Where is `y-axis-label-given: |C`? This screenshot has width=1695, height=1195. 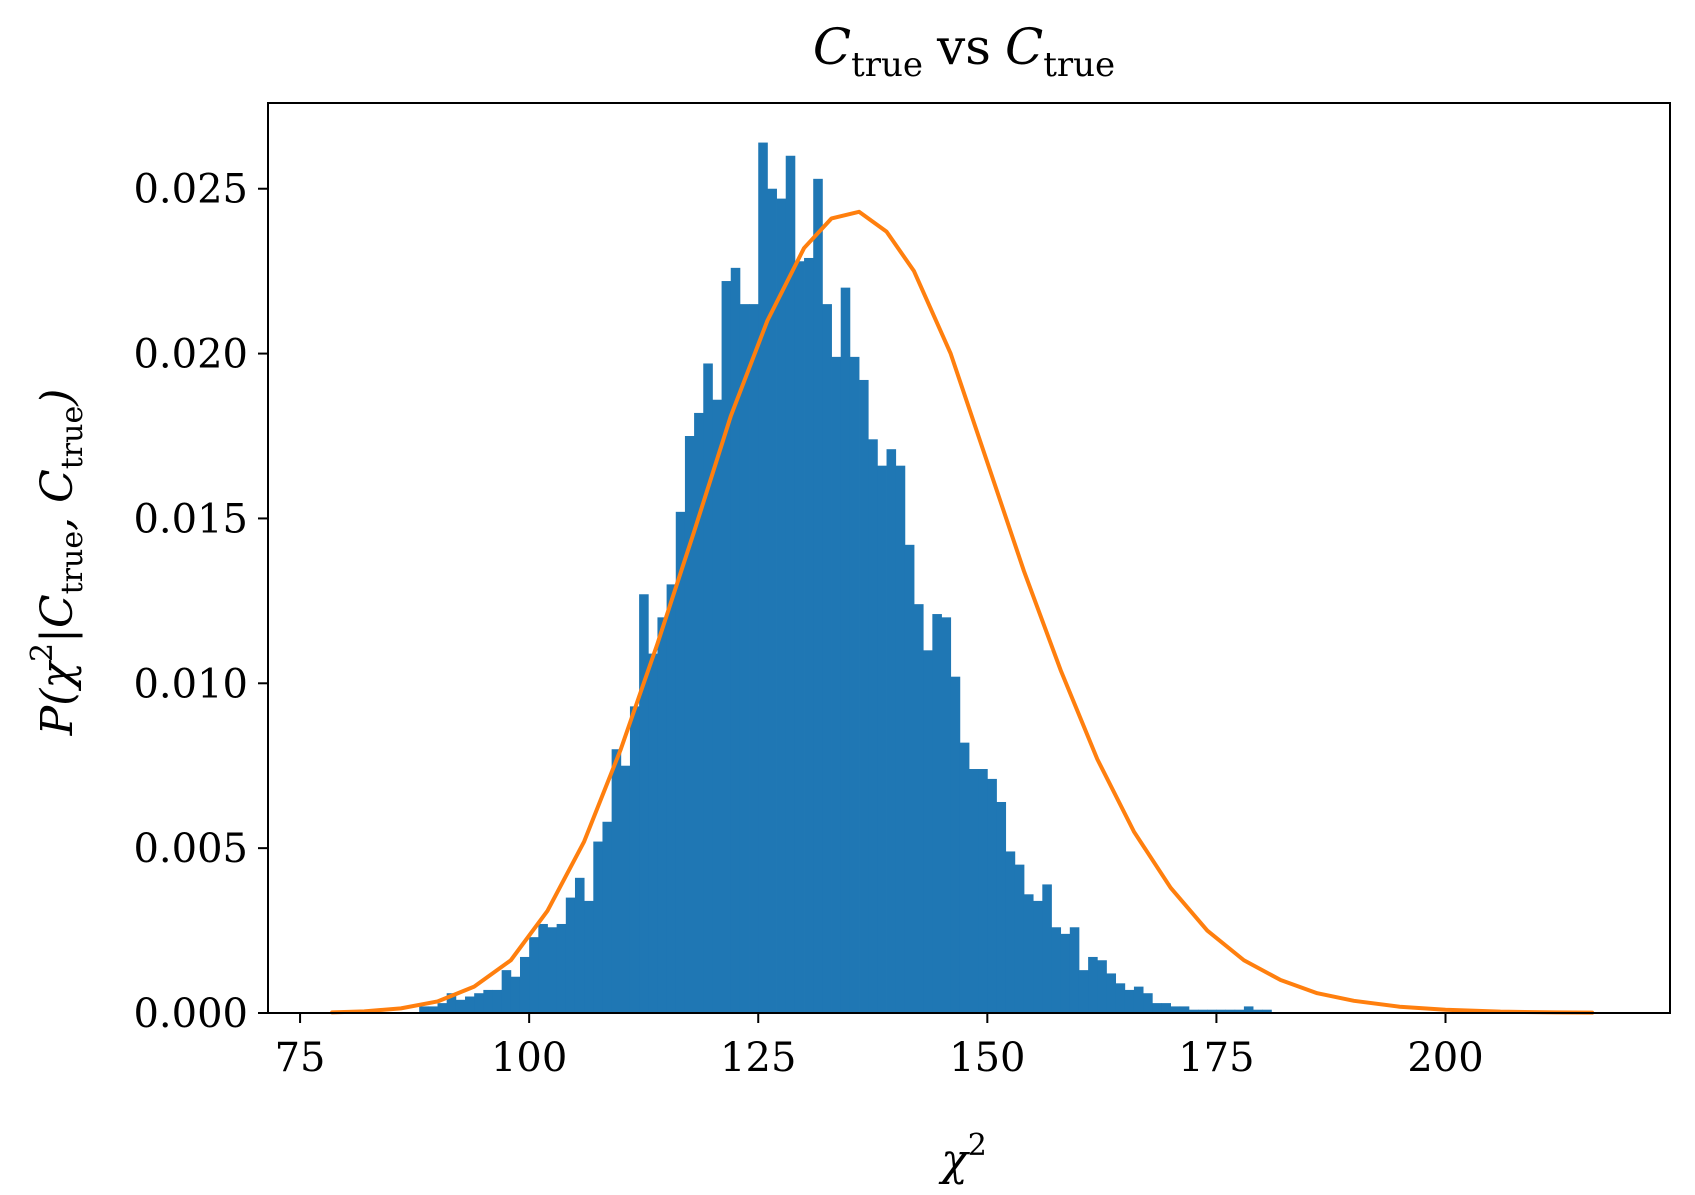 y-axis-label-given: |C is located at coordinates (57, 618).